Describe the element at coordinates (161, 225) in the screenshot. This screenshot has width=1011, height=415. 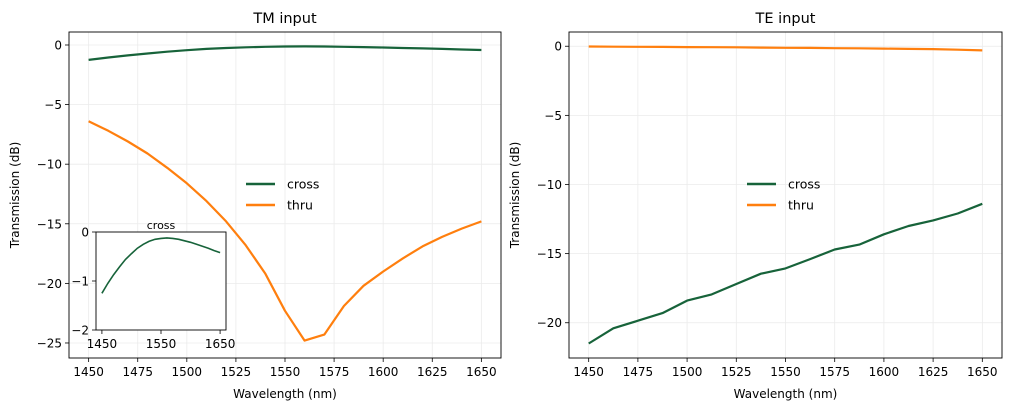
I see `inset-title: cross` at that location.